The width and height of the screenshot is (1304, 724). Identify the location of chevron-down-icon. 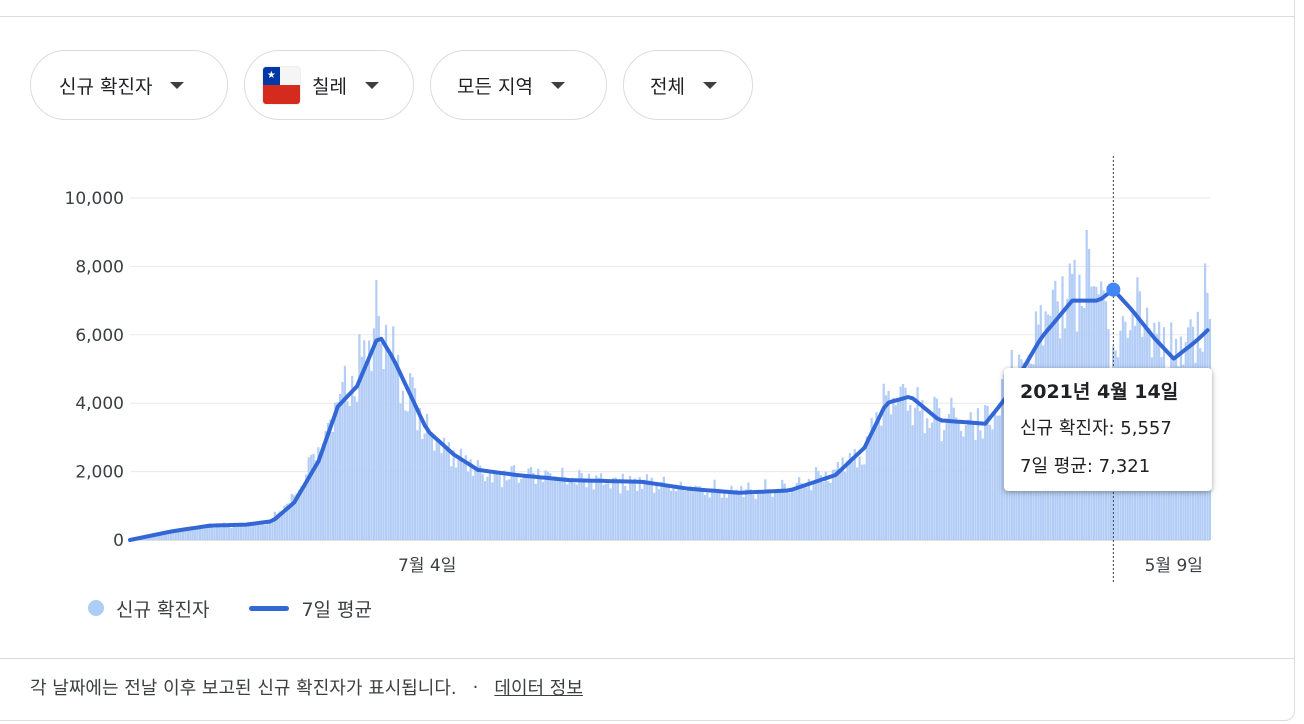
(709, 85).